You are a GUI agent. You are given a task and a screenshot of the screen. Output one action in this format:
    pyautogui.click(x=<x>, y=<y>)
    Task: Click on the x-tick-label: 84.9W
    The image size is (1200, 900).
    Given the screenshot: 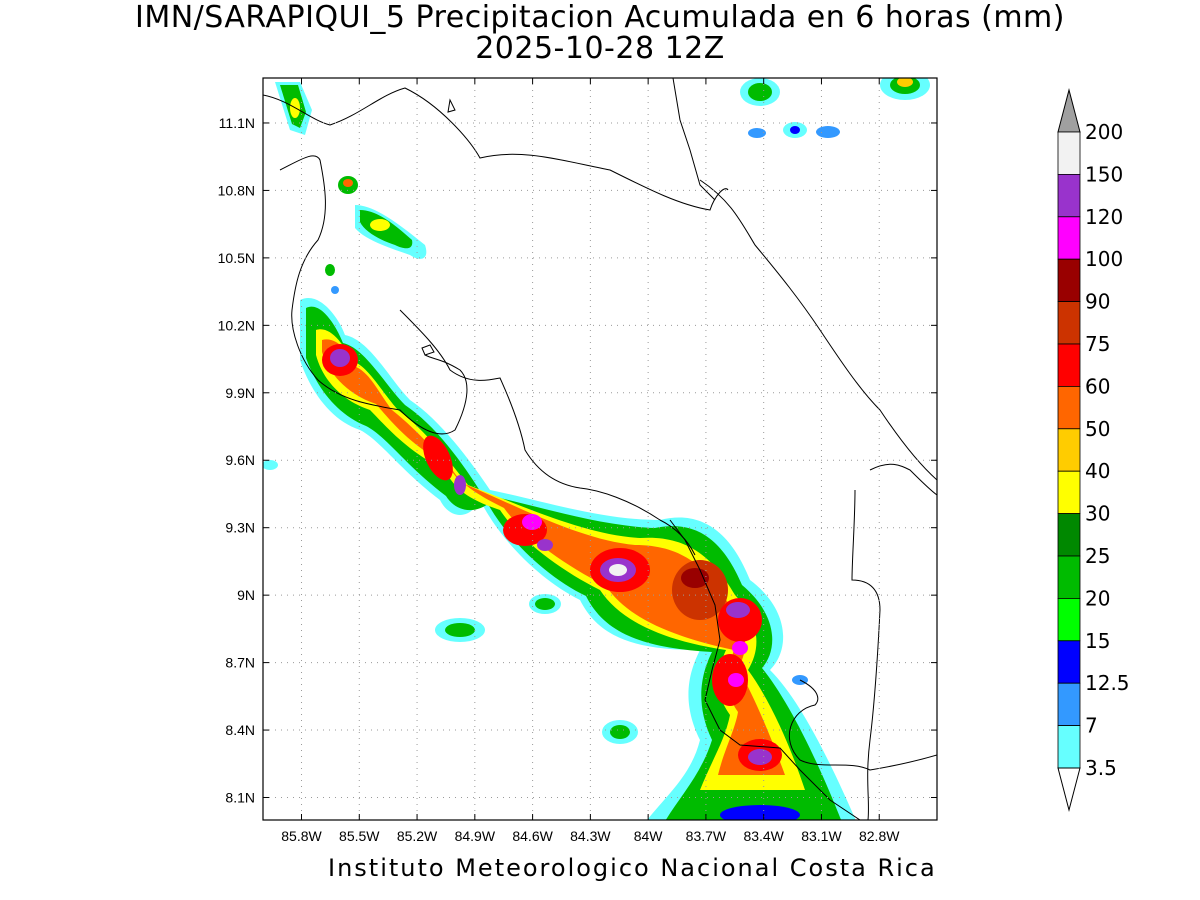 What is the action you would take?
    pyautogui.click(x=475, y=836)
    